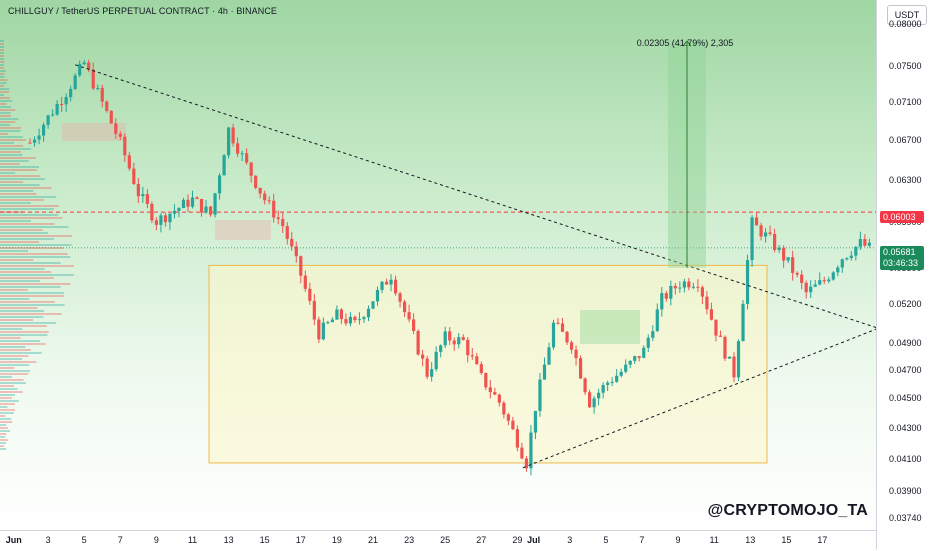 The image size is (932, 551). Describe the element at coordinates (610, 327) in the screenshot. I see `order-block-green` at that location.